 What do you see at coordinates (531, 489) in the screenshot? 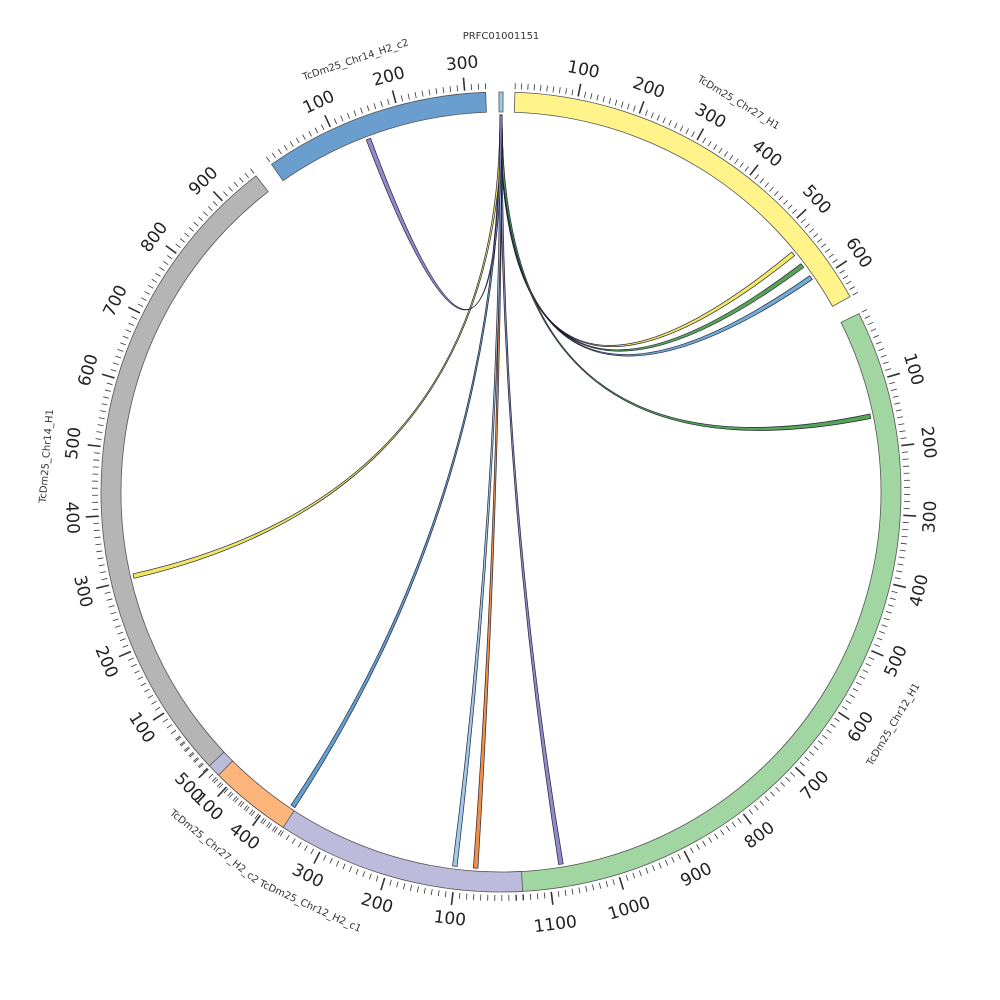
I see `link-tcdm25-chr12-h1` at bounding box center [531, 489].